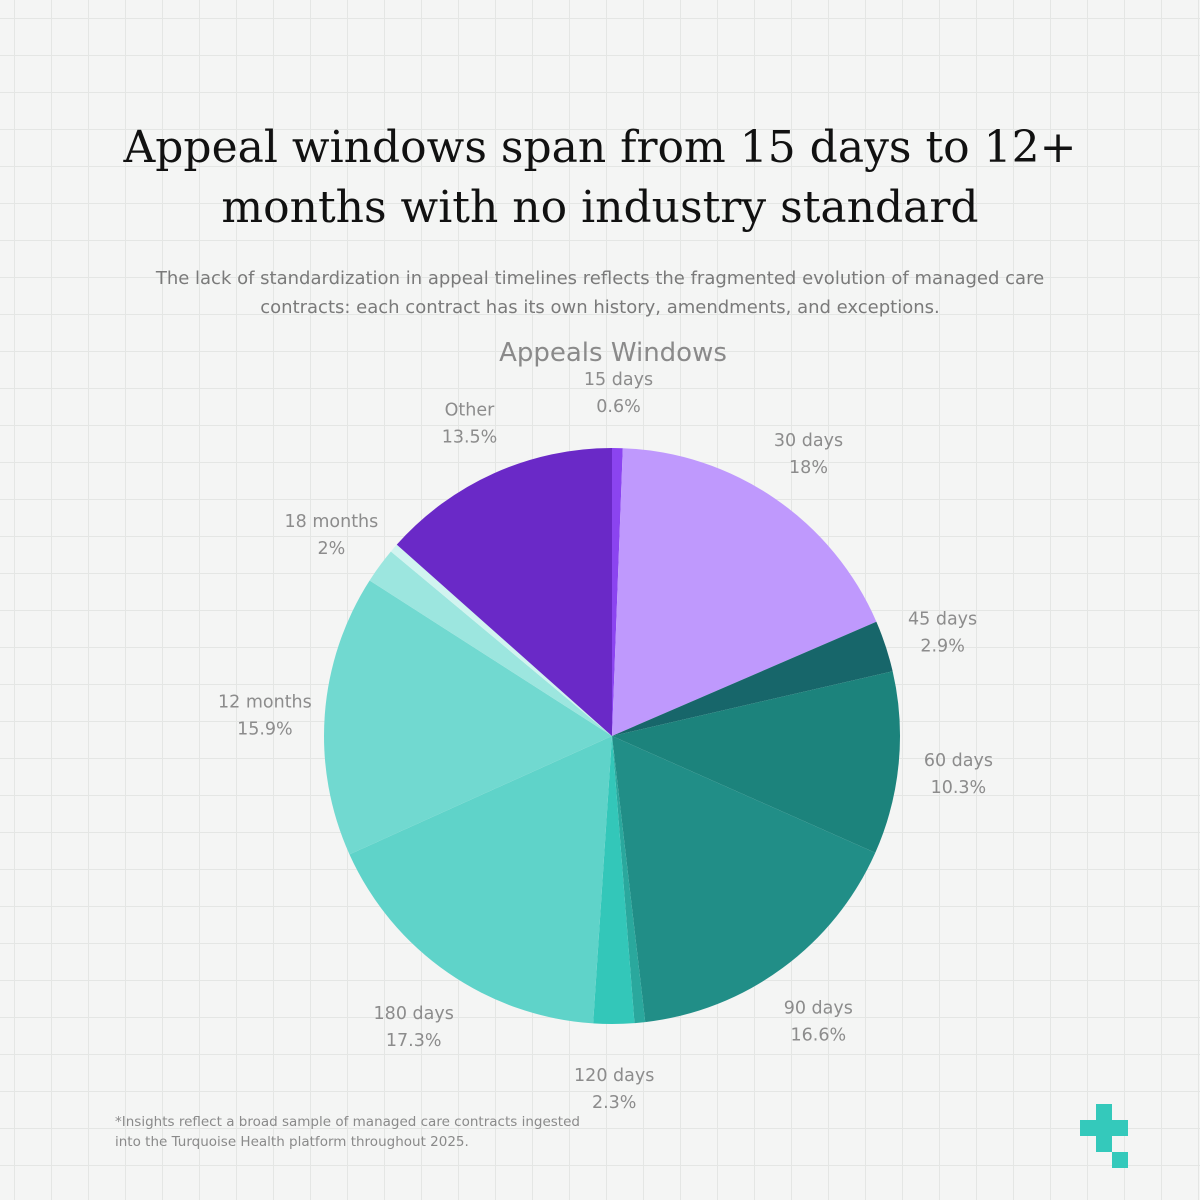 Image resolution: width=1200 pixels, height=1200 pixels. What do you see at coordinates (613, 353) in the screenshot?
I see `chart-title: Appeals Windows` at bounding box center [613, 353].